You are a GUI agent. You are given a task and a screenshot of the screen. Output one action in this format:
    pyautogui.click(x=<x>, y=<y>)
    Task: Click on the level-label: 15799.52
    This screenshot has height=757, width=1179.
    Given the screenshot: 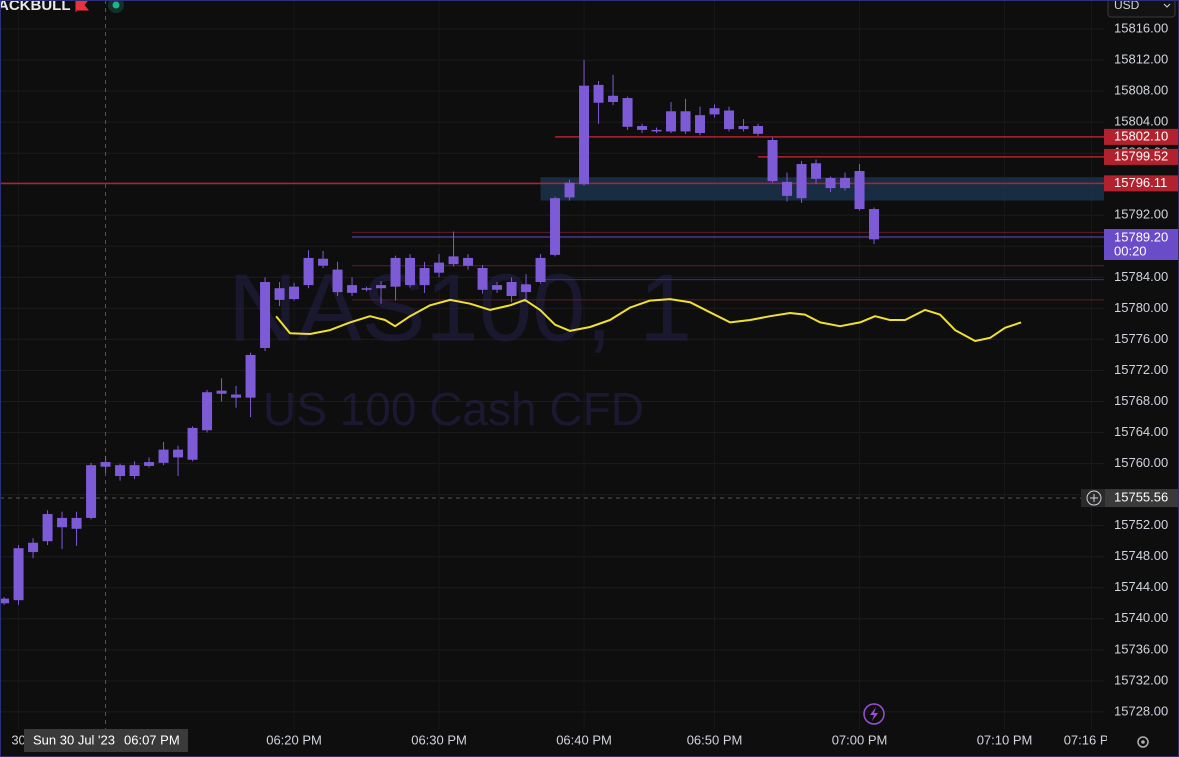 What is the action you would take?
    pyautogui.click(x=1141, y=155)
    